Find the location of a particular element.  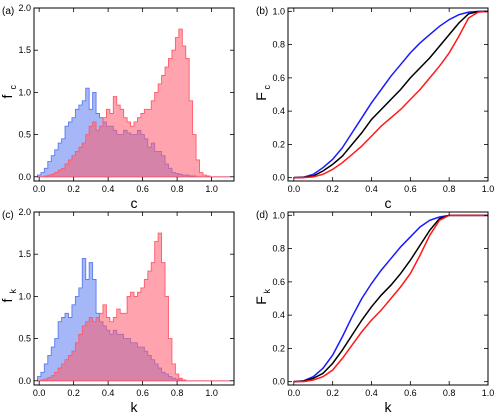

panel-label: (c) is located at coordinates (8, 215).